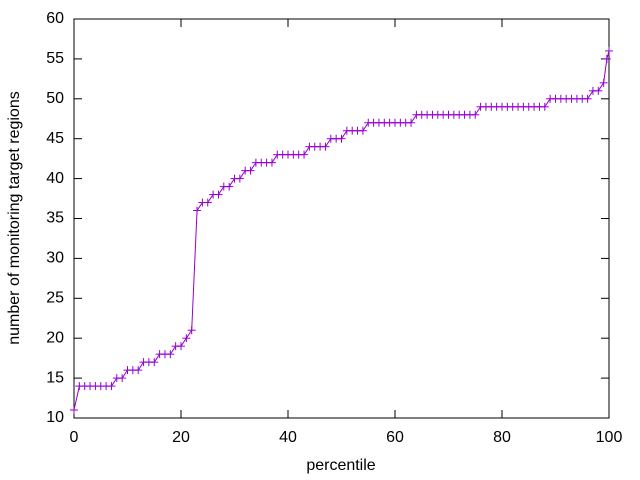 The width and height of the screenshot is (640, 480). What do you see at coordinates (55, 18) in the screenshot?
I see `y-tick-label: 60` at bounding box center [55, 18].